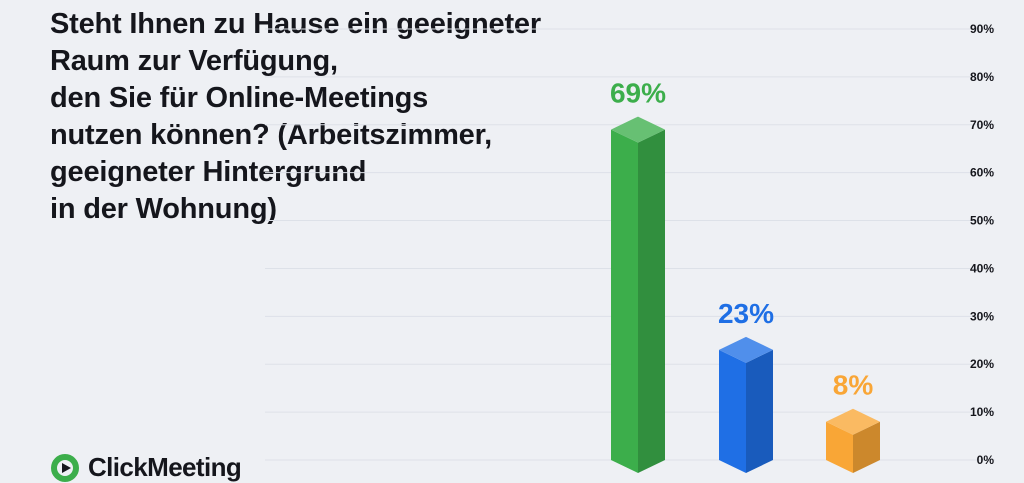 The height and width of the screenshot is (483, 1024). I want to click on bar-value-label: 69%, so click(638, 93).